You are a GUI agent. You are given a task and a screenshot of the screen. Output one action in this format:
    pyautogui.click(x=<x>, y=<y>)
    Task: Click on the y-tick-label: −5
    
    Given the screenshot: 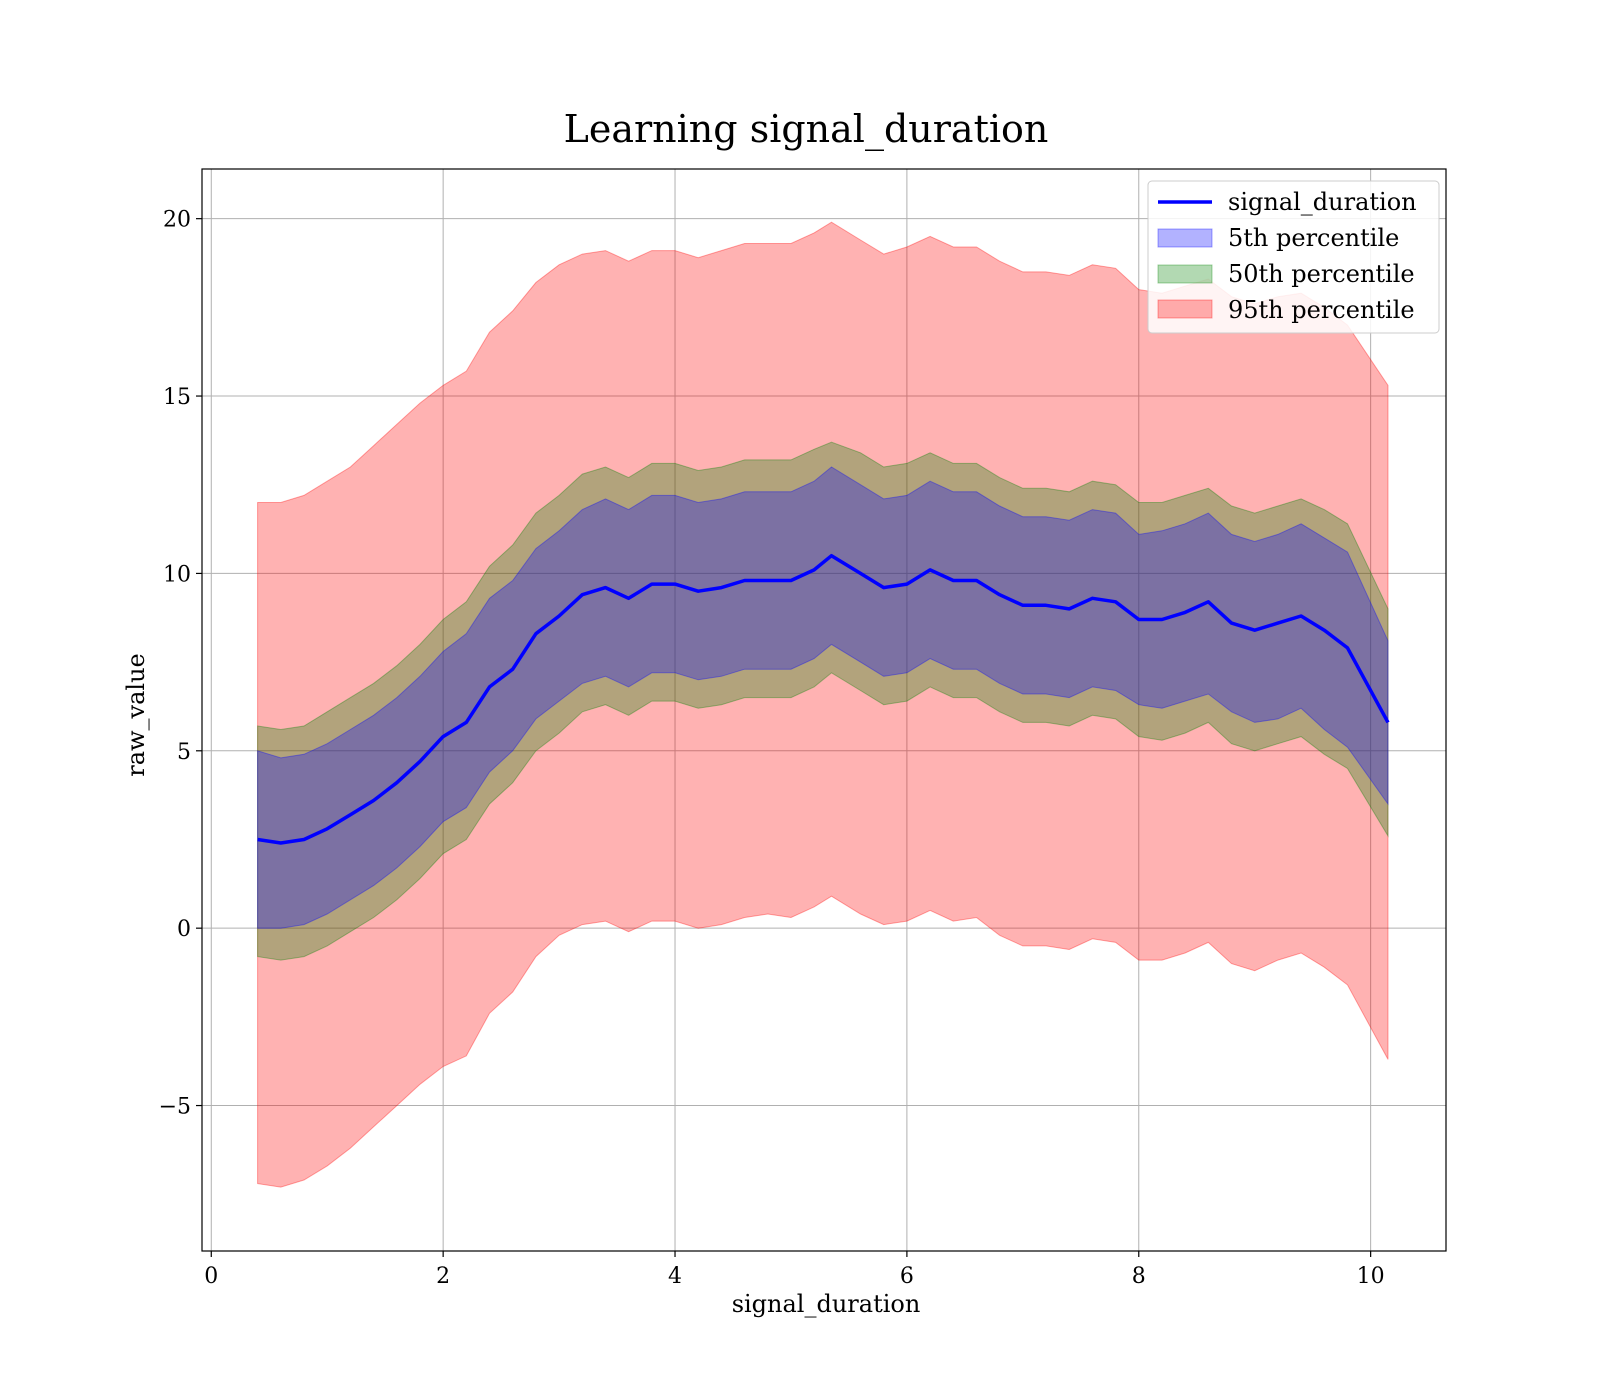 What is the action you would take?
    pyautogui.click(x=175, y=1107)
    